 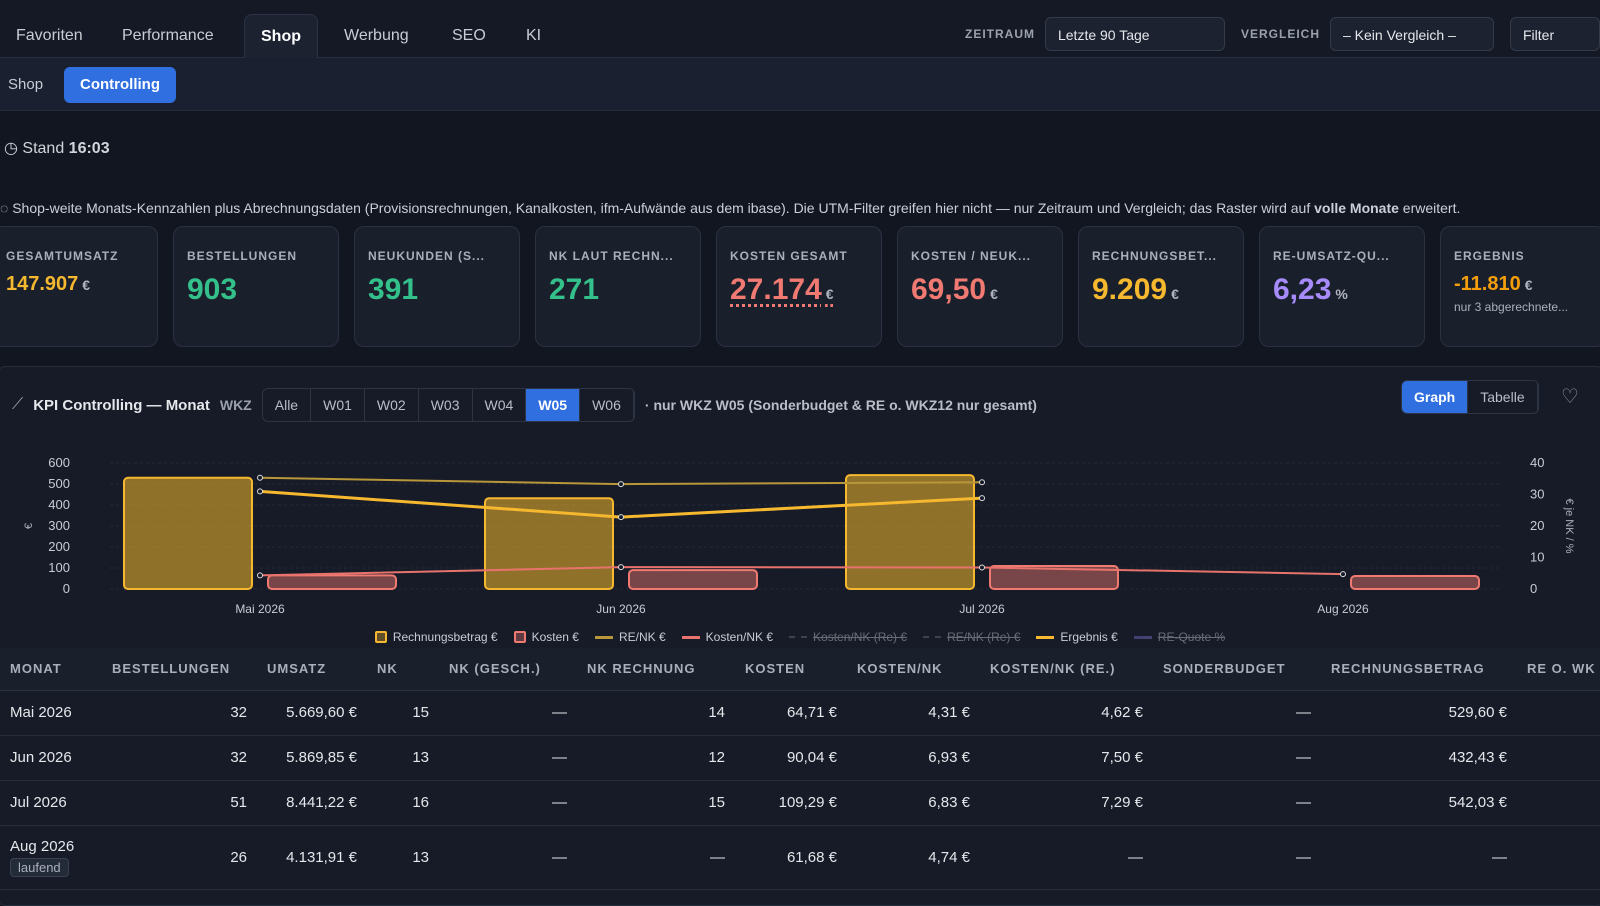 I want to click on wkz-option: W02, so click(x=392, y=405).